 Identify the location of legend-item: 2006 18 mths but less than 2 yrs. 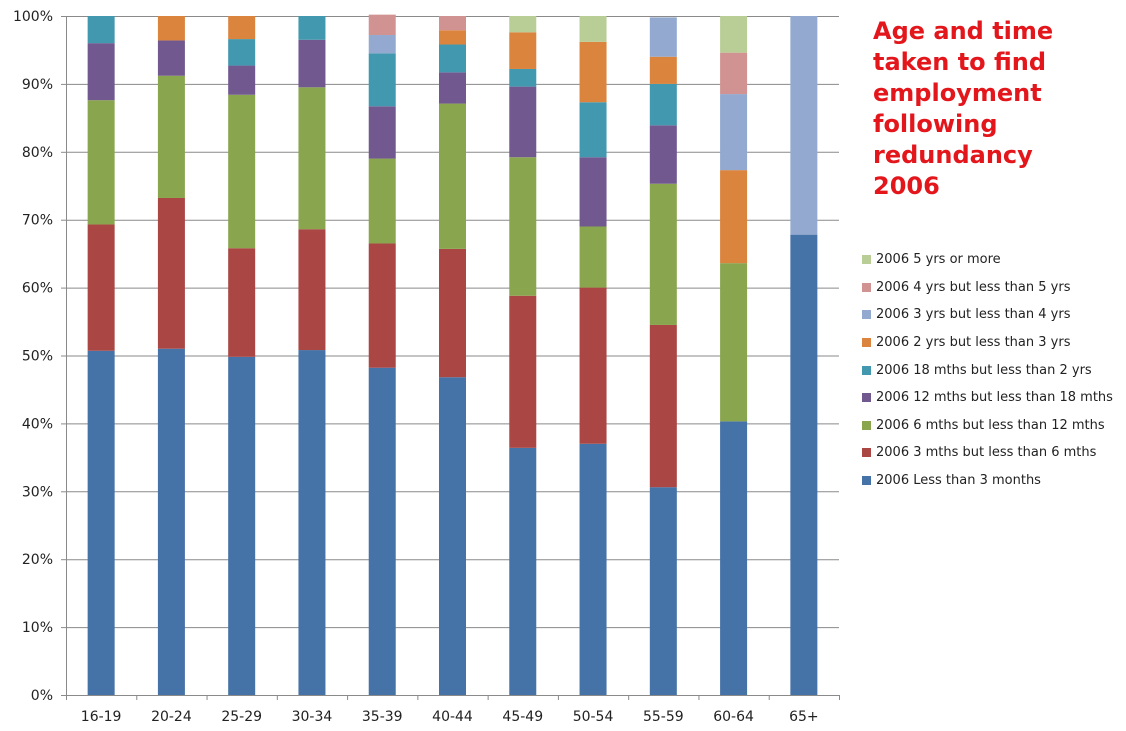
(992, 370).